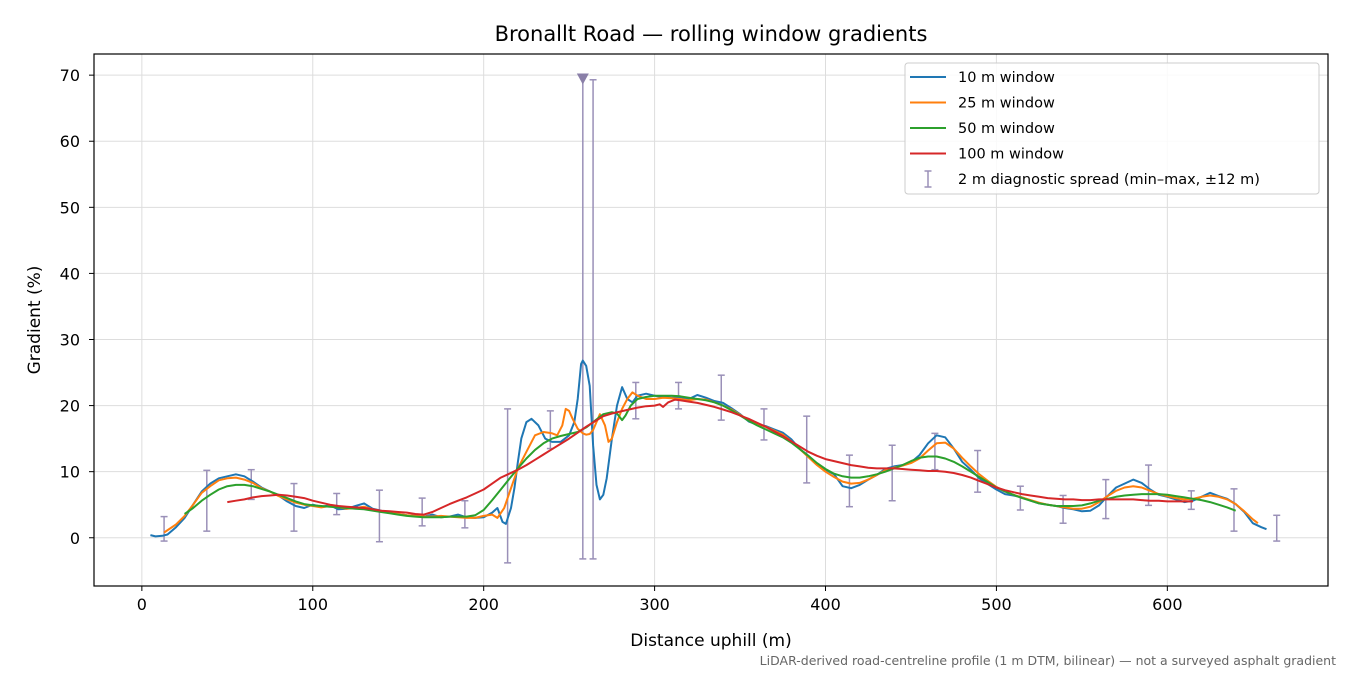 The width and height of the screenshot is (1350, 675). What do you see at coordinates (1109, 180) in the screenshot?
I see `legend-label-error-bar: 2 m diagnostic spread (min–max, ±12 m)` at bounding box center [1109, 180].